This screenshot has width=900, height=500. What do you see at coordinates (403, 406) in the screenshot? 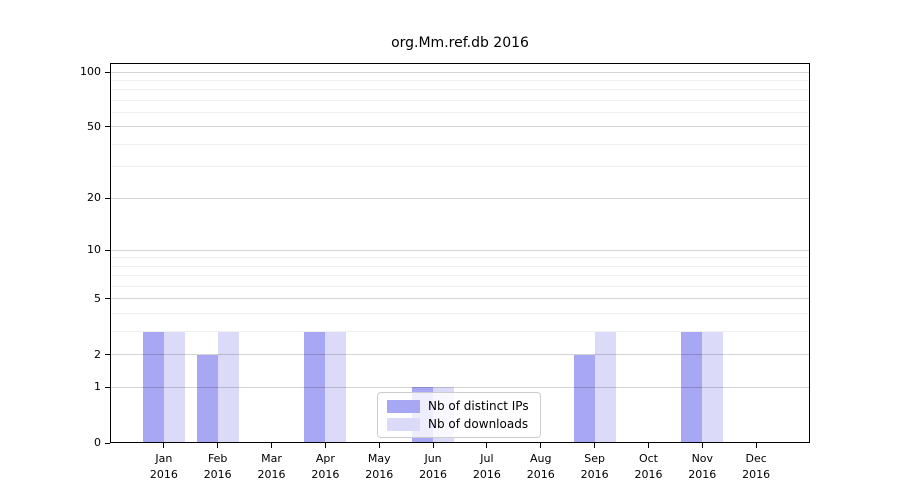
I see `legend-swatch-distinct-ips` at bounding box center [403, 406].